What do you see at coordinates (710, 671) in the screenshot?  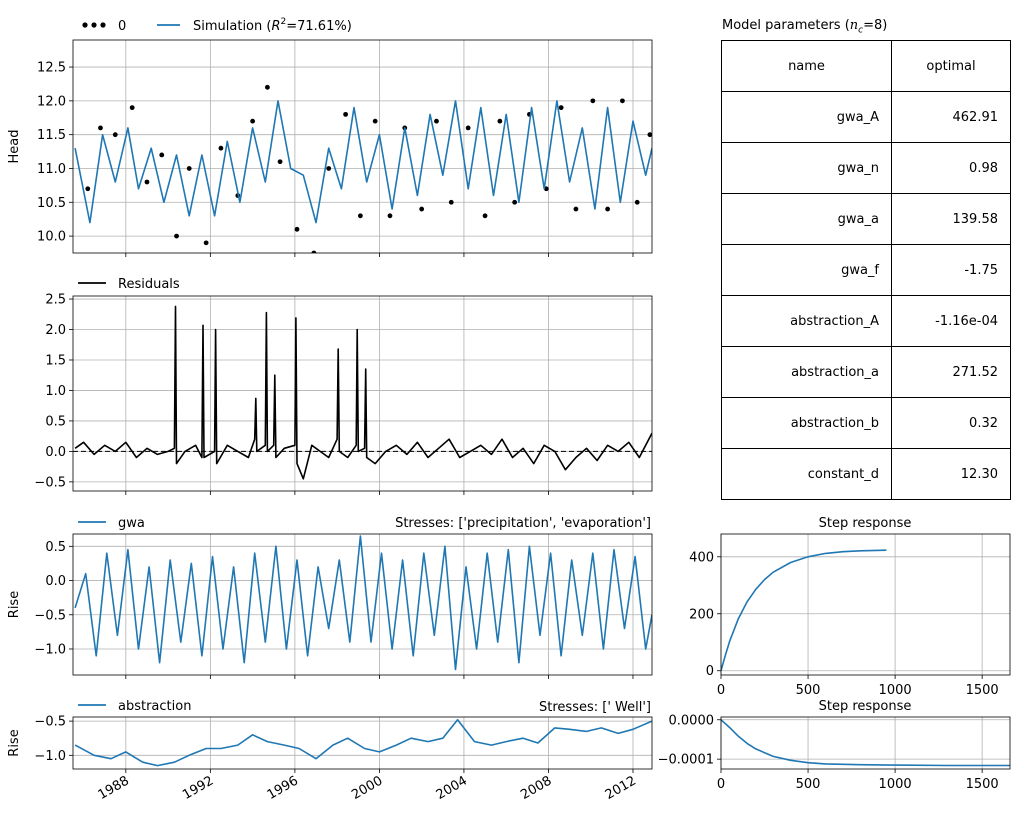 I see `y-tick-label: 0` at bounding box center [710, 671].